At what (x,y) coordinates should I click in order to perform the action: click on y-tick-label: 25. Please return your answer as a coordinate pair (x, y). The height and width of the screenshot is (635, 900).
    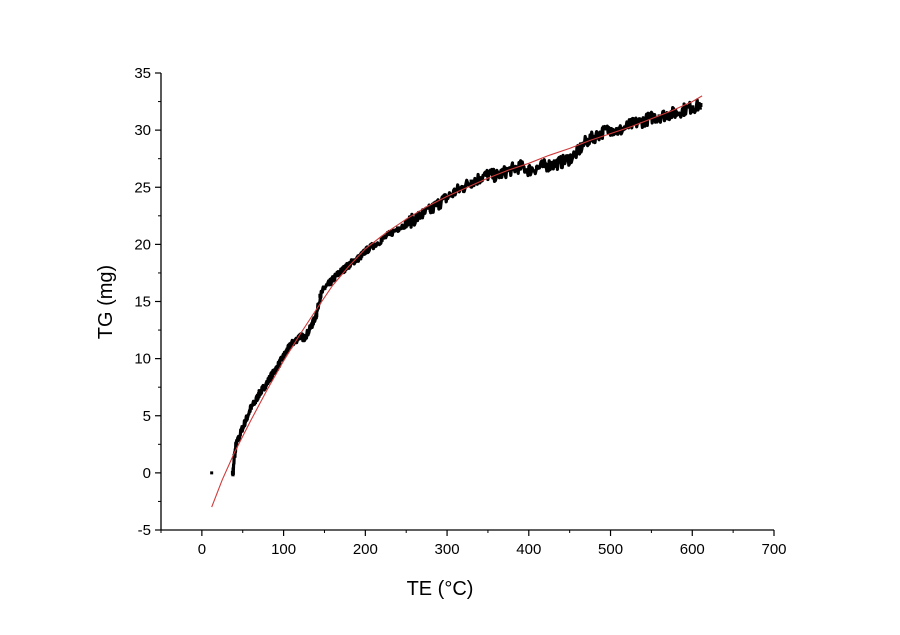
    Looking at the image, I should click on (142, 187).